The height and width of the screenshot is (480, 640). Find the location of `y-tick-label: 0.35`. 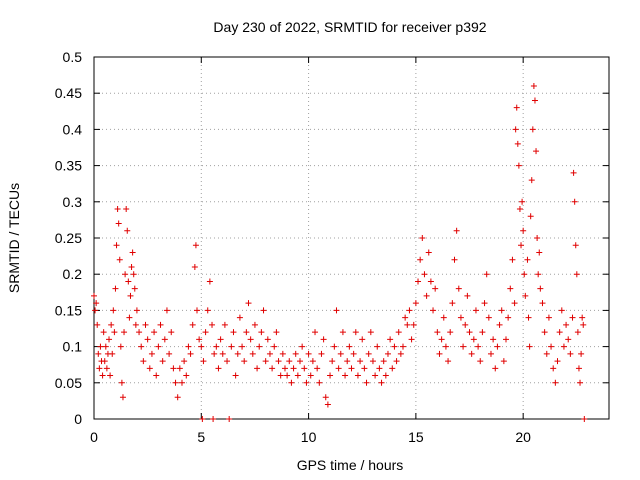

y-tick-label: 0.35 is located at coordinates (68, 166).